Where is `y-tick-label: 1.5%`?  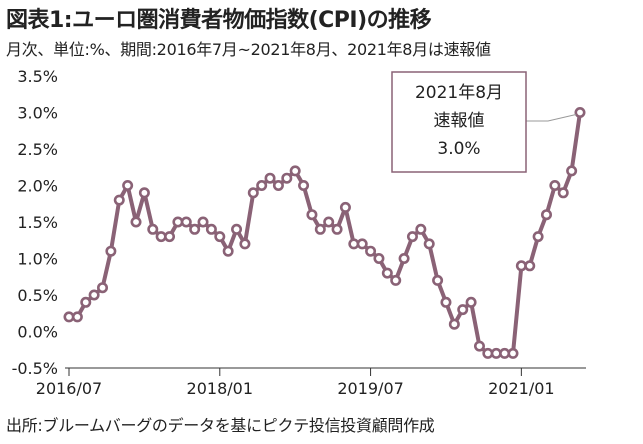 y-tick-label: 1.5% is located at coordinates (37, 222).